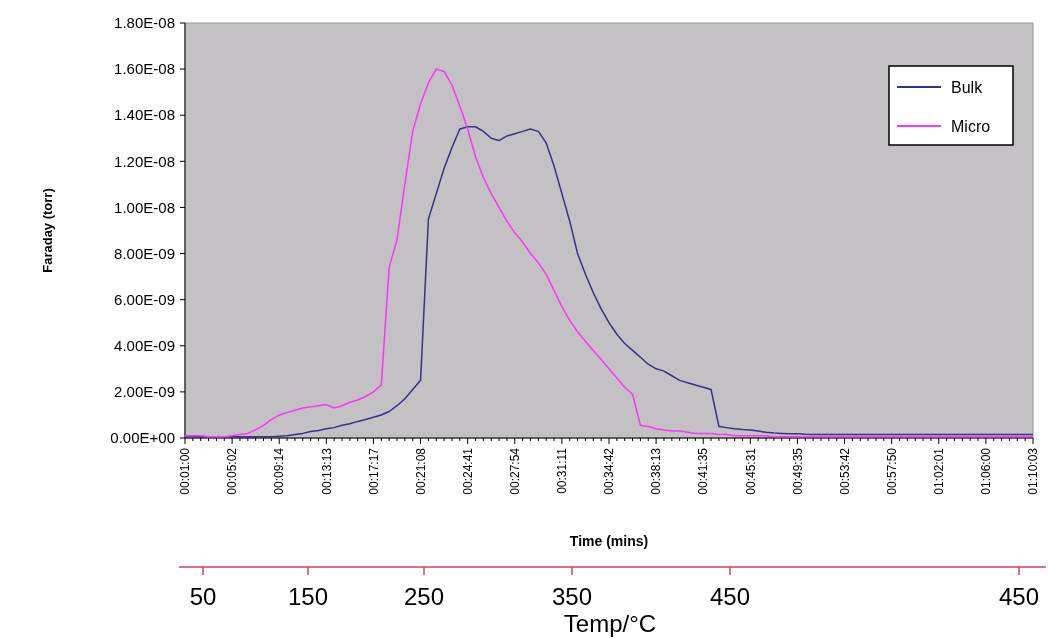 This screenshot has width=1048, height=639. What do you see at coordinates (609, 541) in the screenshot?
I see `x-axis-title: Time (mins)` at bounding box center [609, 541].